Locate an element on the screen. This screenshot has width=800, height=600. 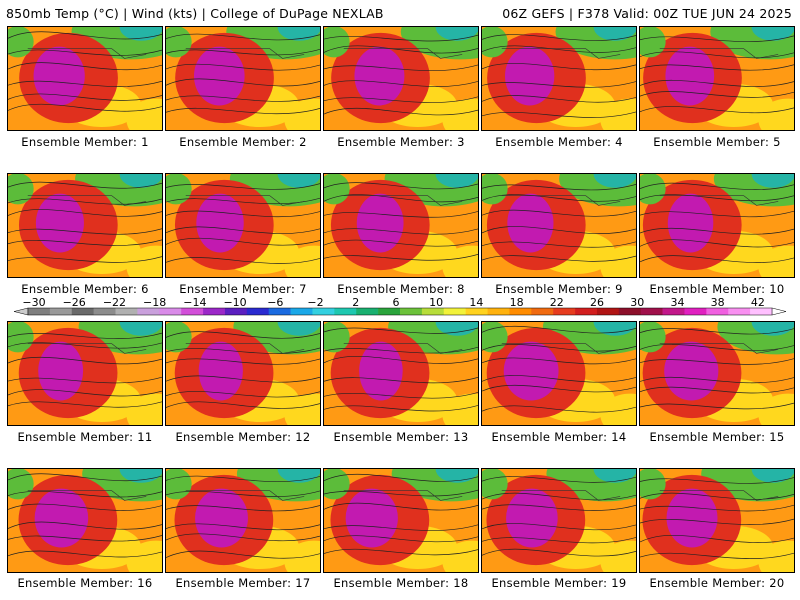
colorbar-tick-label: 18 is located at coordinates (516, 302).